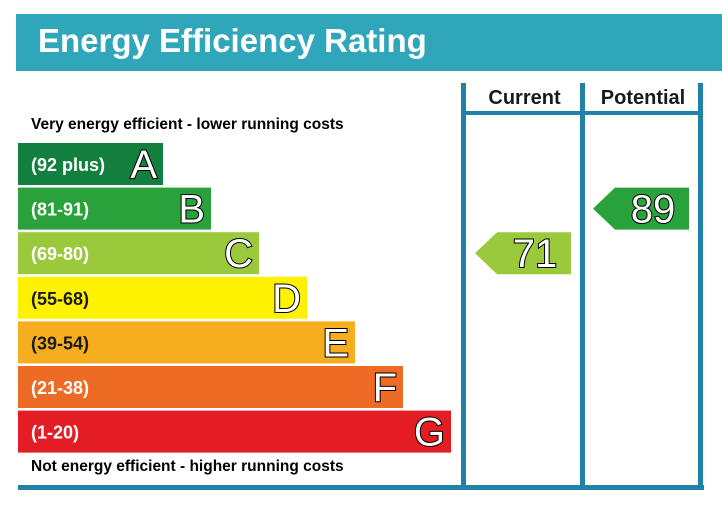 The height and width of the screenshot is (505, 722). I want to click on frame-col-divider-left, so click(463, 285).